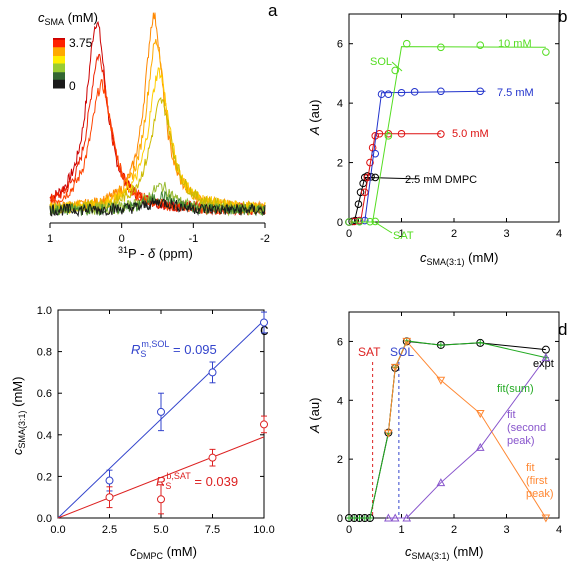 This screenshot has height=566, width=577. Describe the element at coordinates (212, 530) in the screenshot. I see `c-x-tick-label: 7.5` at that location.